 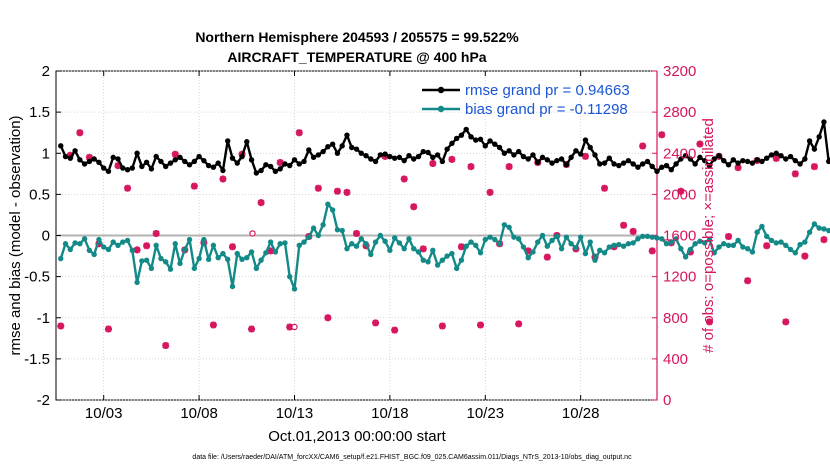 I want to click on obs-possible-marker, so click(x=252, y=233).